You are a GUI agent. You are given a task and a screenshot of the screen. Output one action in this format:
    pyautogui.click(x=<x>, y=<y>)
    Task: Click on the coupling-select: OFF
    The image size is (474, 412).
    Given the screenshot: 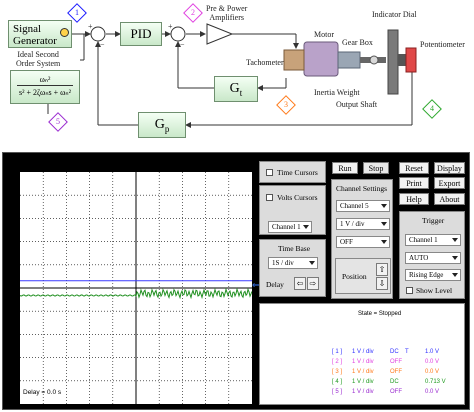 What is the action you would take?
    pyautogui.click(x=363, y=242)
    